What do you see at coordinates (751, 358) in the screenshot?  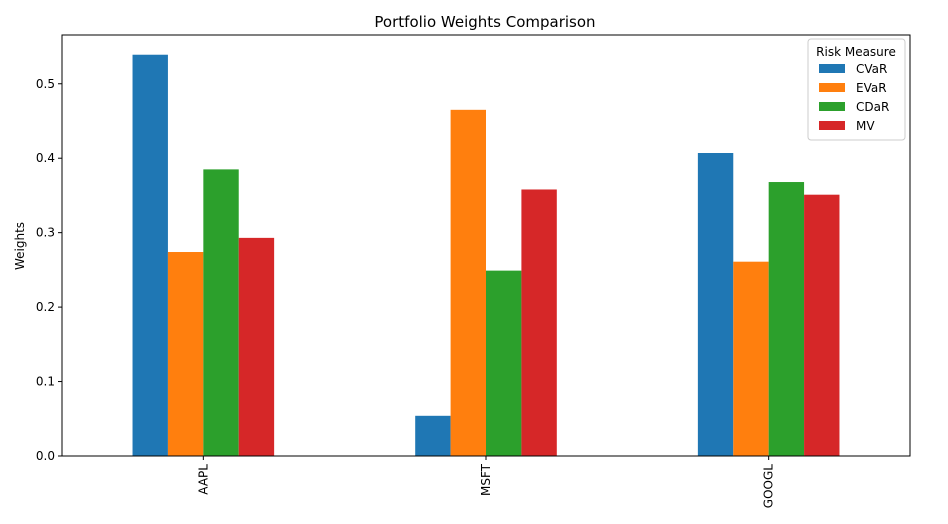 I see `bar-evar-googl` at bounding box center [751, 358].